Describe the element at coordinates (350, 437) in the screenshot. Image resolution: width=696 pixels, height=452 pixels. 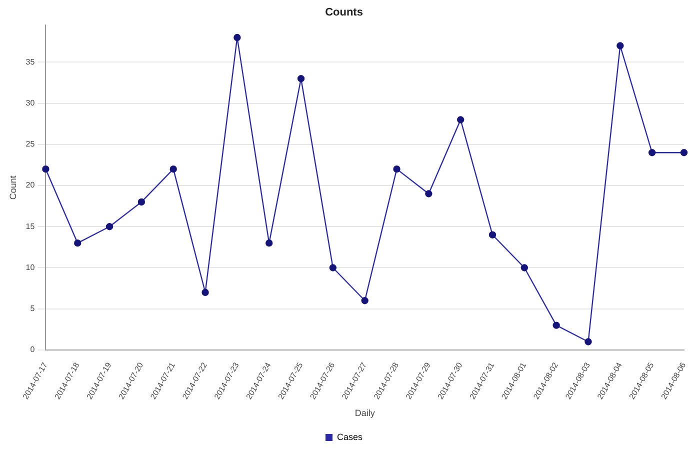
I see `legend-label: Cases` at that location.